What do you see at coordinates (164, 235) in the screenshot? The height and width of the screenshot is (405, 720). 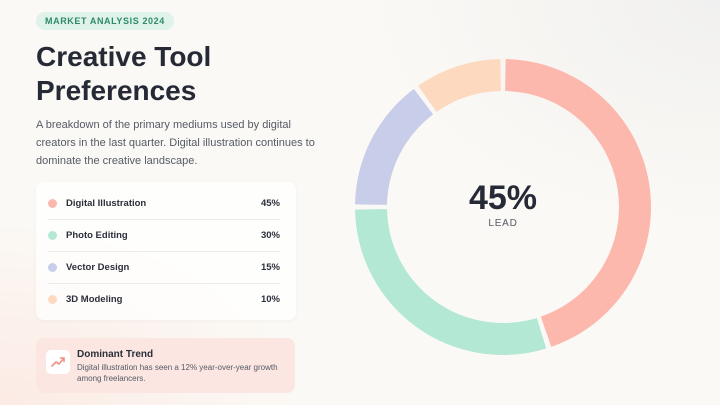 I see `legend-row-photo-editing: Photo Editing 30%` at bounding box center [164, 235].